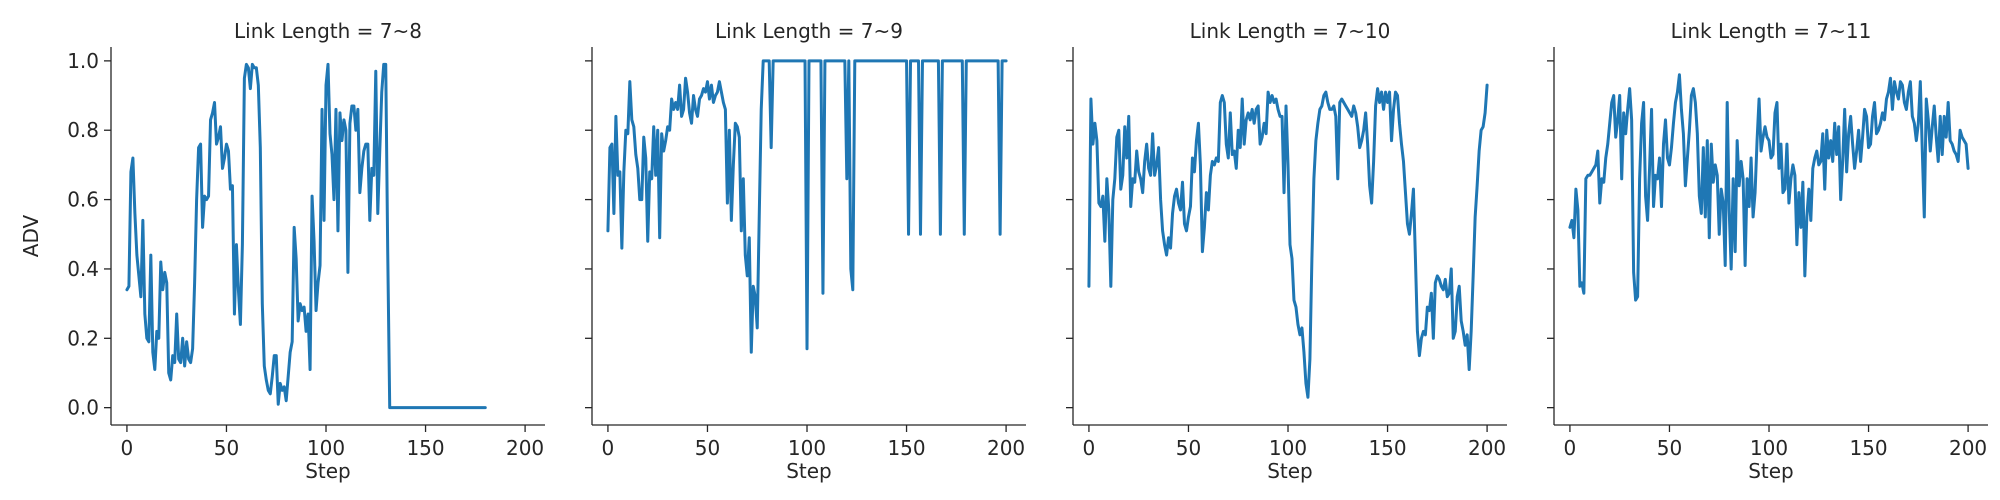  Describe the element at coordinates (83, 61) in the screenshot. I see `y-tick-label: 1.0` at that location.